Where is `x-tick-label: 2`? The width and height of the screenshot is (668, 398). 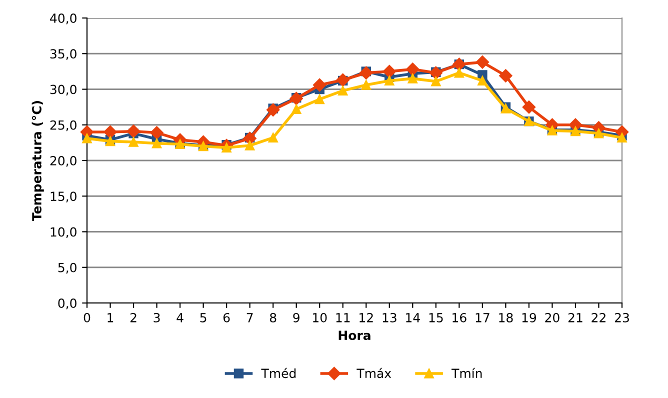
x-tick-label: 2 is located at coordinates (133, 317).